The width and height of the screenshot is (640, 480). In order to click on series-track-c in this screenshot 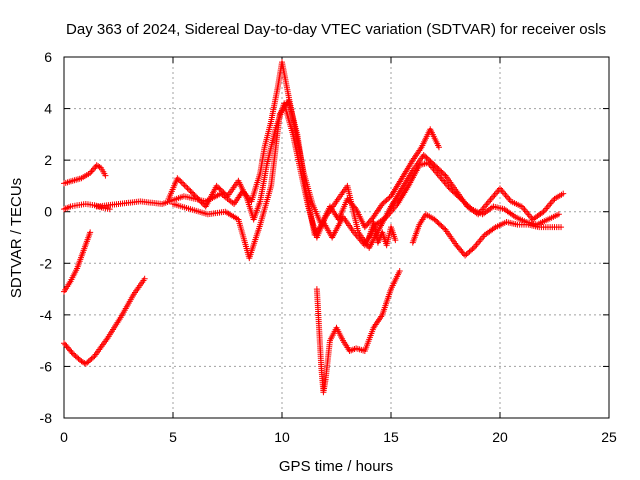, I will do `click(77, 262)`.